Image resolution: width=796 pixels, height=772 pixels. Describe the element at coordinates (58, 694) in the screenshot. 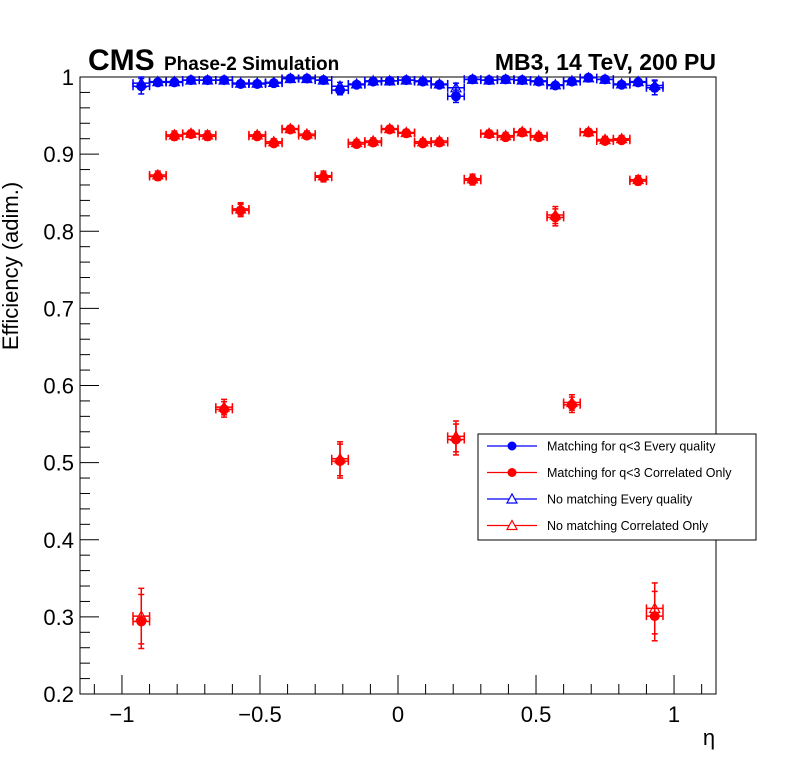

I see `y-tick-label: 0.2` at that location.